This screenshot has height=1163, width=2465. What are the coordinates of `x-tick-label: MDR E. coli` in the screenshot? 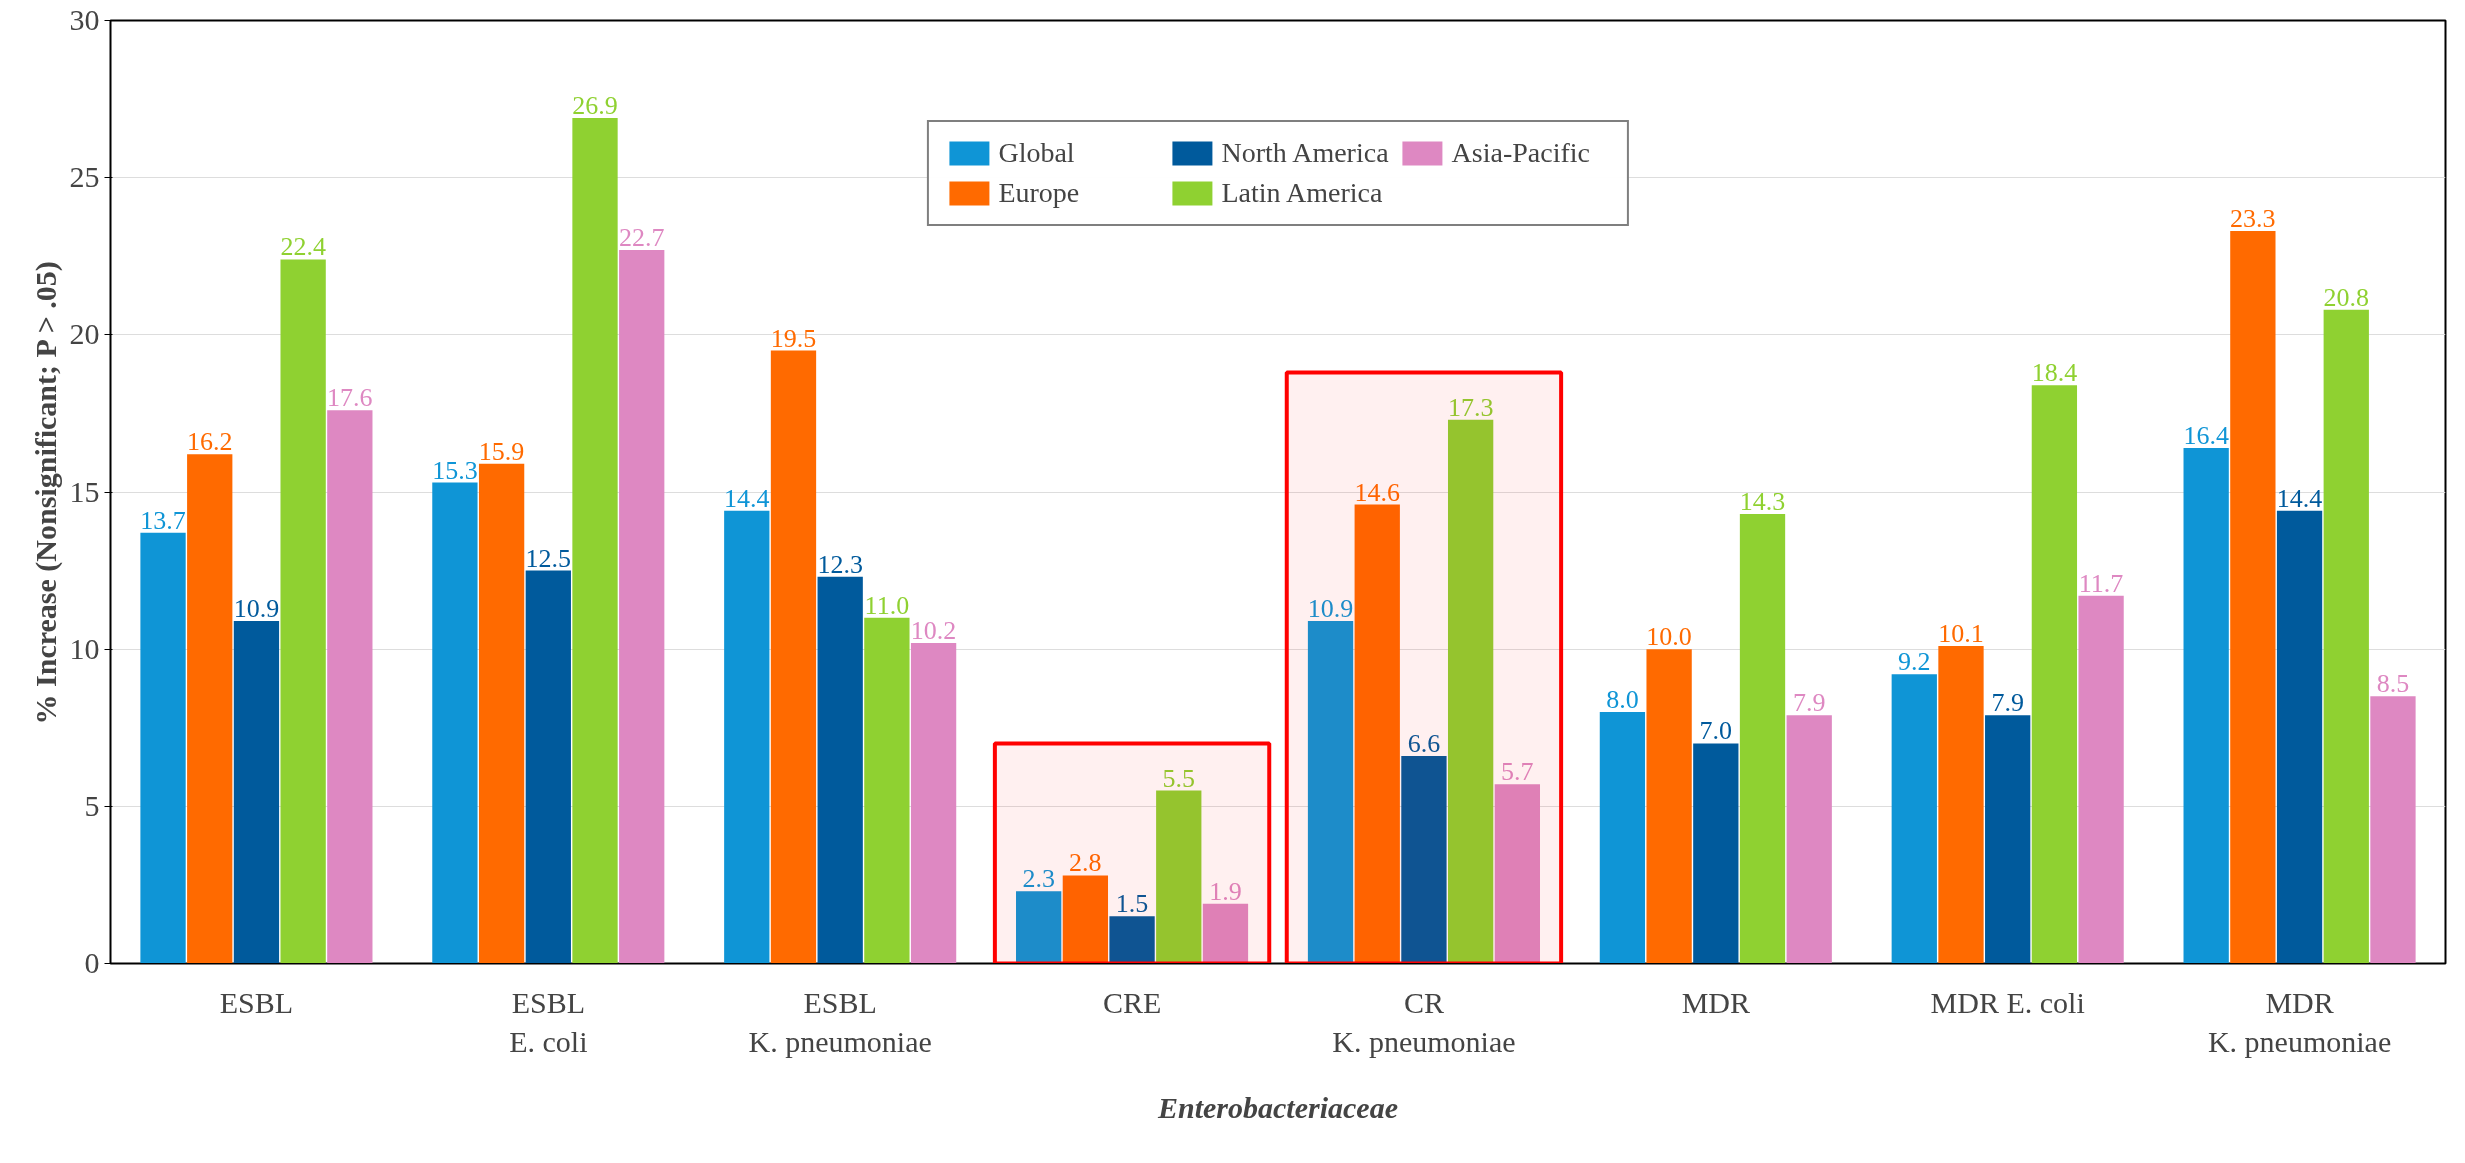 It's located at (2007, 1002).